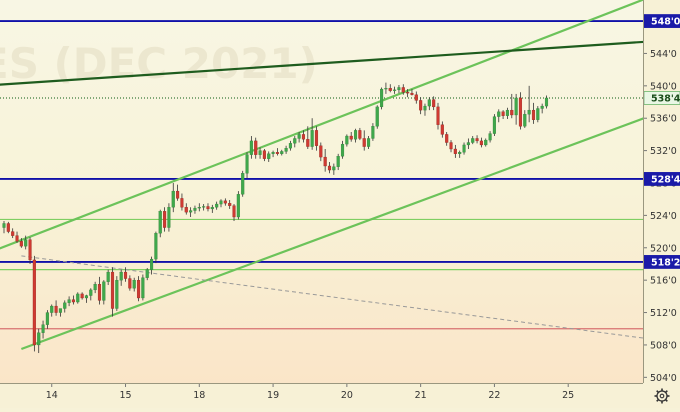 The width and height of the screenshot is (680, 412). Describe the element at coordinates (663, 86) in the screenshot. I see `price-tick-label: 540'0` at that location.